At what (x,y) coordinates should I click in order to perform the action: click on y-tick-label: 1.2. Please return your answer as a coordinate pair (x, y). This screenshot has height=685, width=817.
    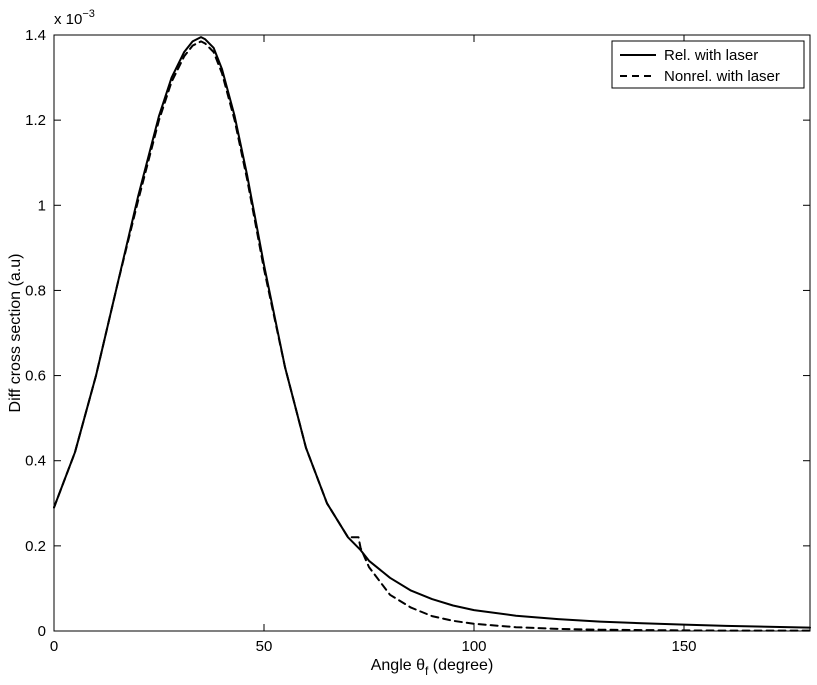
    Looking at the image, I should click on (35, 120).